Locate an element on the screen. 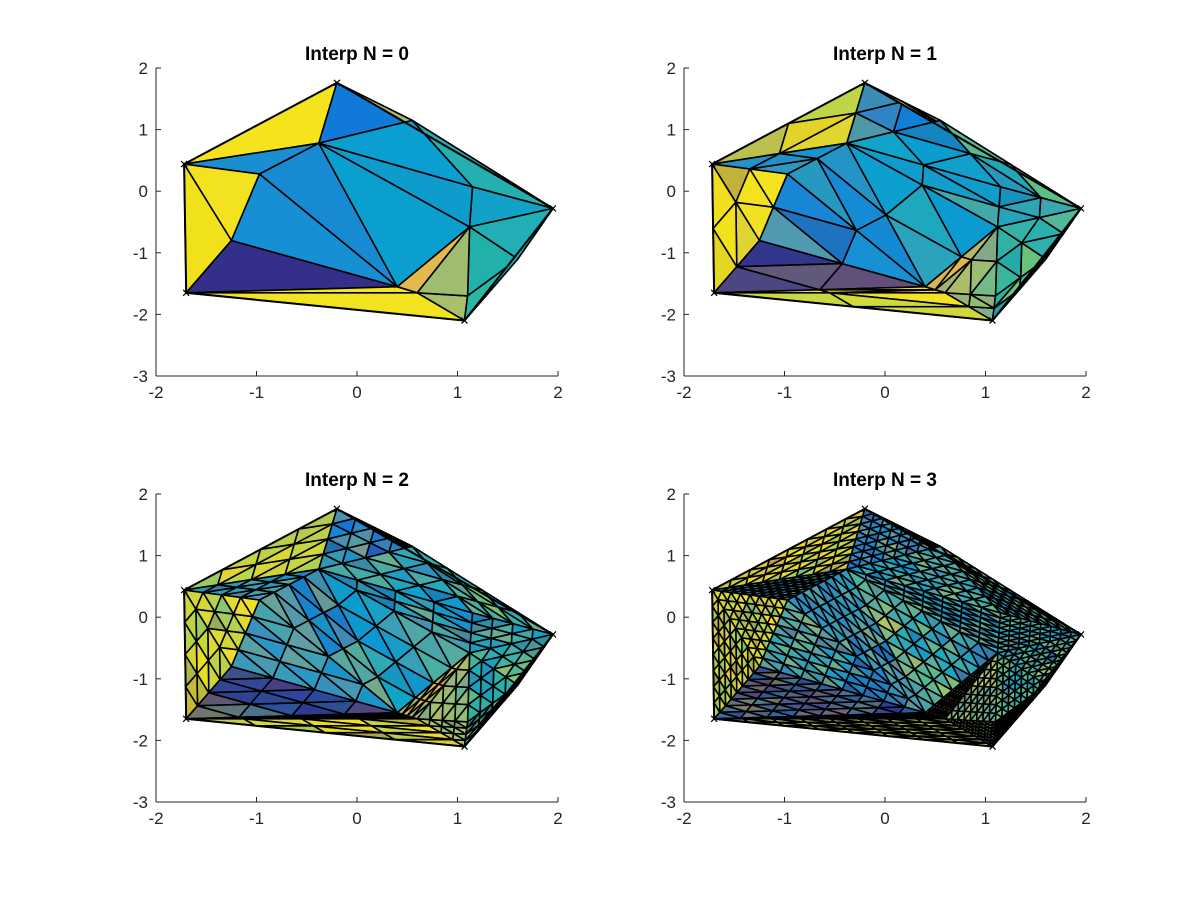  mesh-boundary is located at coordinates (897, 627).